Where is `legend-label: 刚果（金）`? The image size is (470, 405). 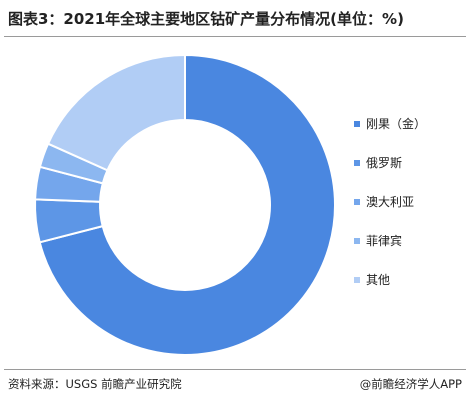 legend-label: 刚果（金） is located at coordinates (396, 124).